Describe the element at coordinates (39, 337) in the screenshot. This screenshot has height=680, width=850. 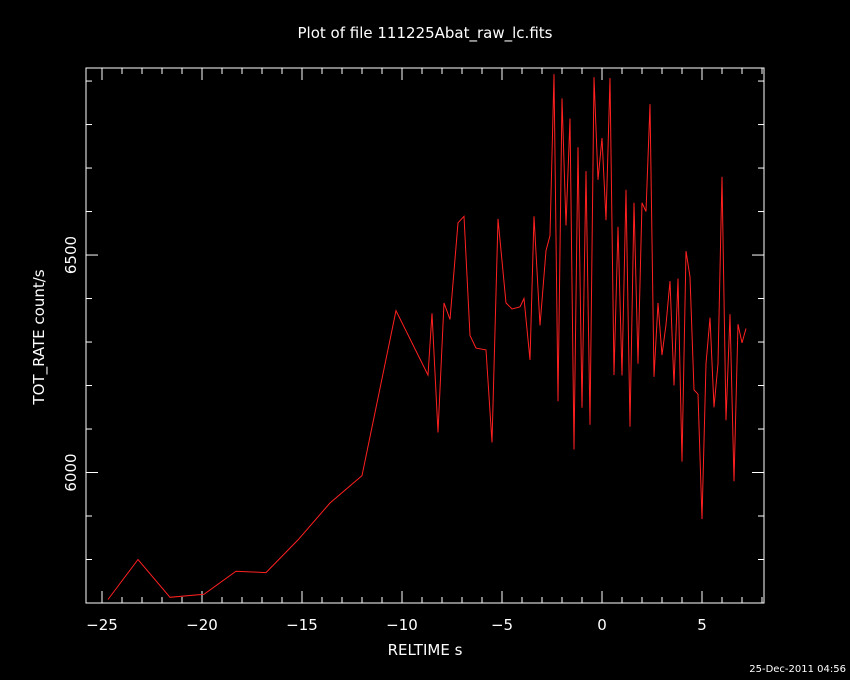
I see `y-axis-label: TOT_RATE count/s` at that location.